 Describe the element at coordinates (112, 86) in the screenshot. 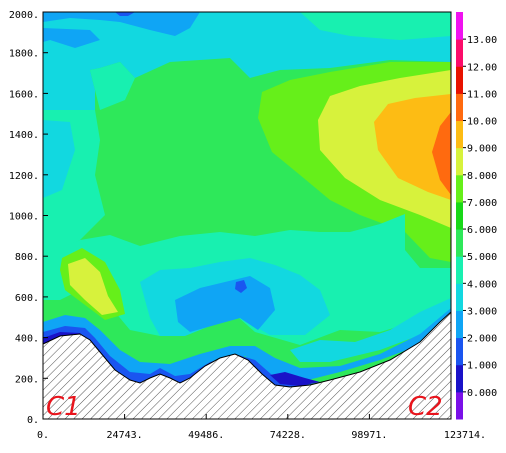

I see `contour-top-band-inner` at that location.